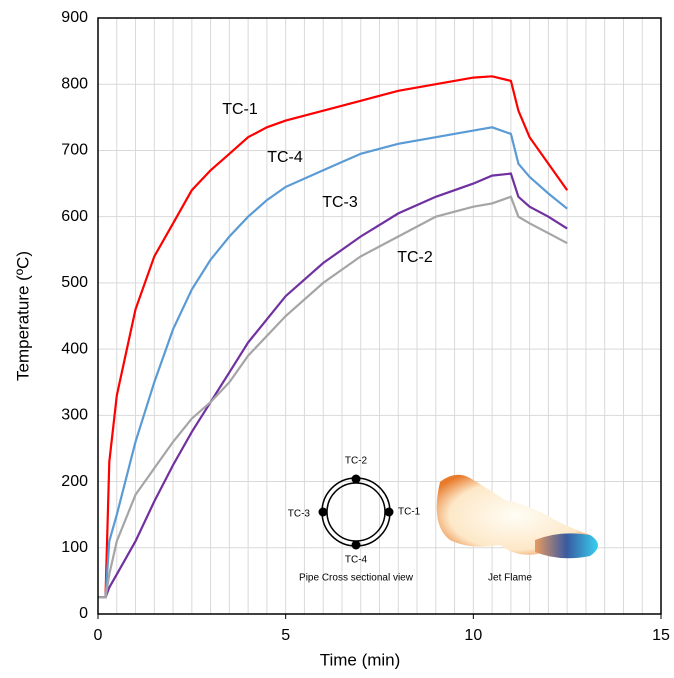 The height and width of the screenshot is (678, 674). What do you see at coordinates (510, 578) in the screenshot?
I see `flame-caption: Jet Flame` at bounding box center [510, 578].